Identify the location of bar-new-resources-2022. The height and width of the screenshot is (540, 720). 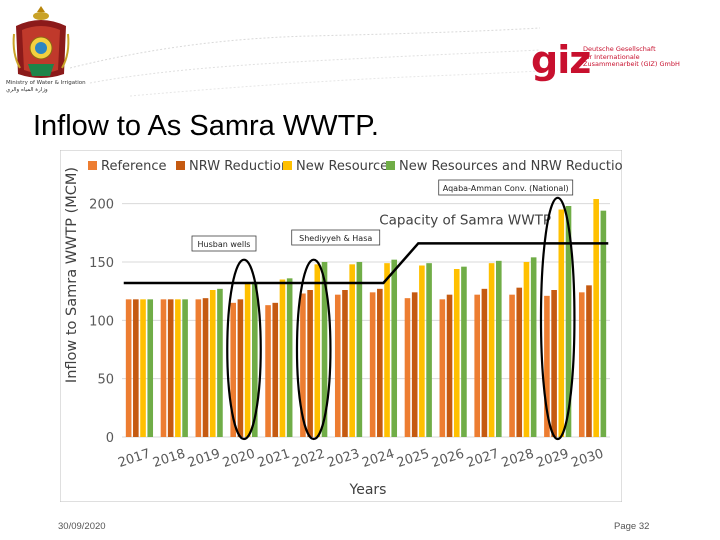
(317, 350).